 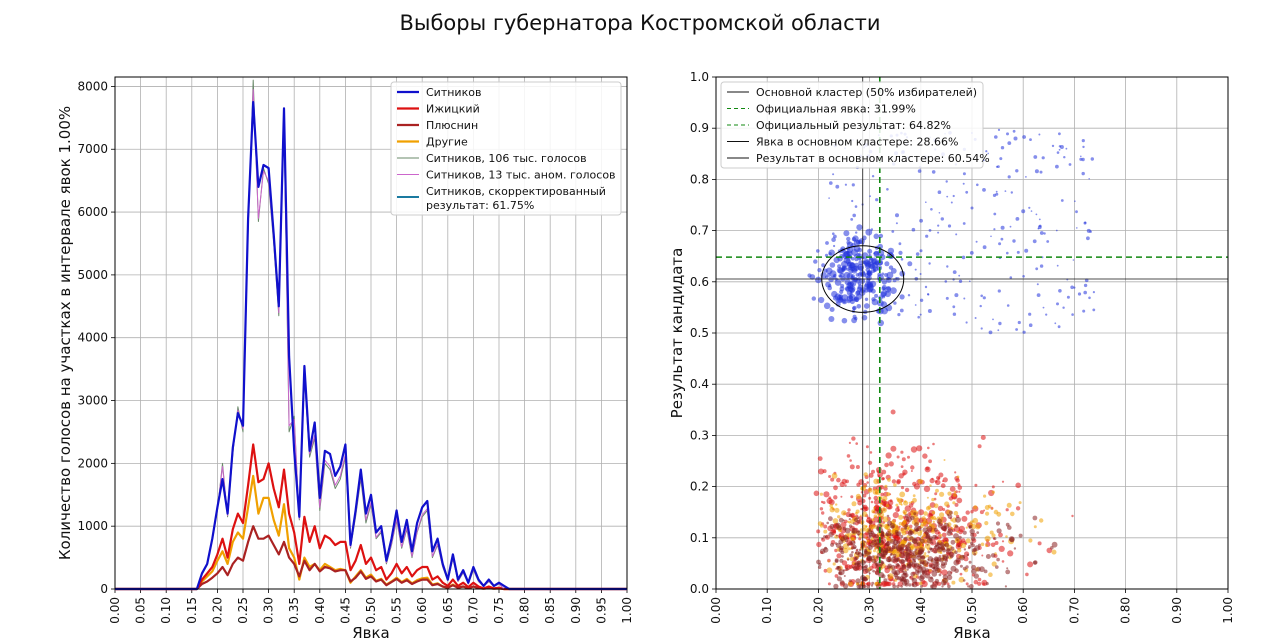 What do you see at coordinates (699, 333) in the screenshot?
I see `right-ytick-label: 0.5` at bounding box center [699, 333].